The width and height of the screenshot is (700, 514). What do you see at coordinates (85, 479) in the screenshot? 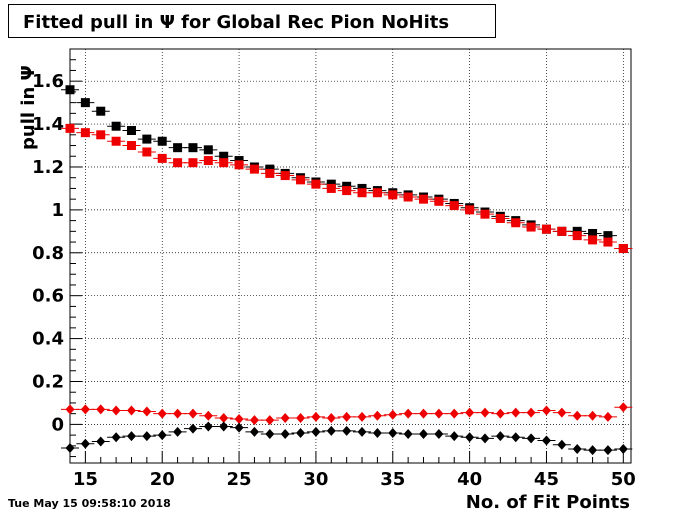
I see `x-tick-label: 15` at bounding box center [85, 479].